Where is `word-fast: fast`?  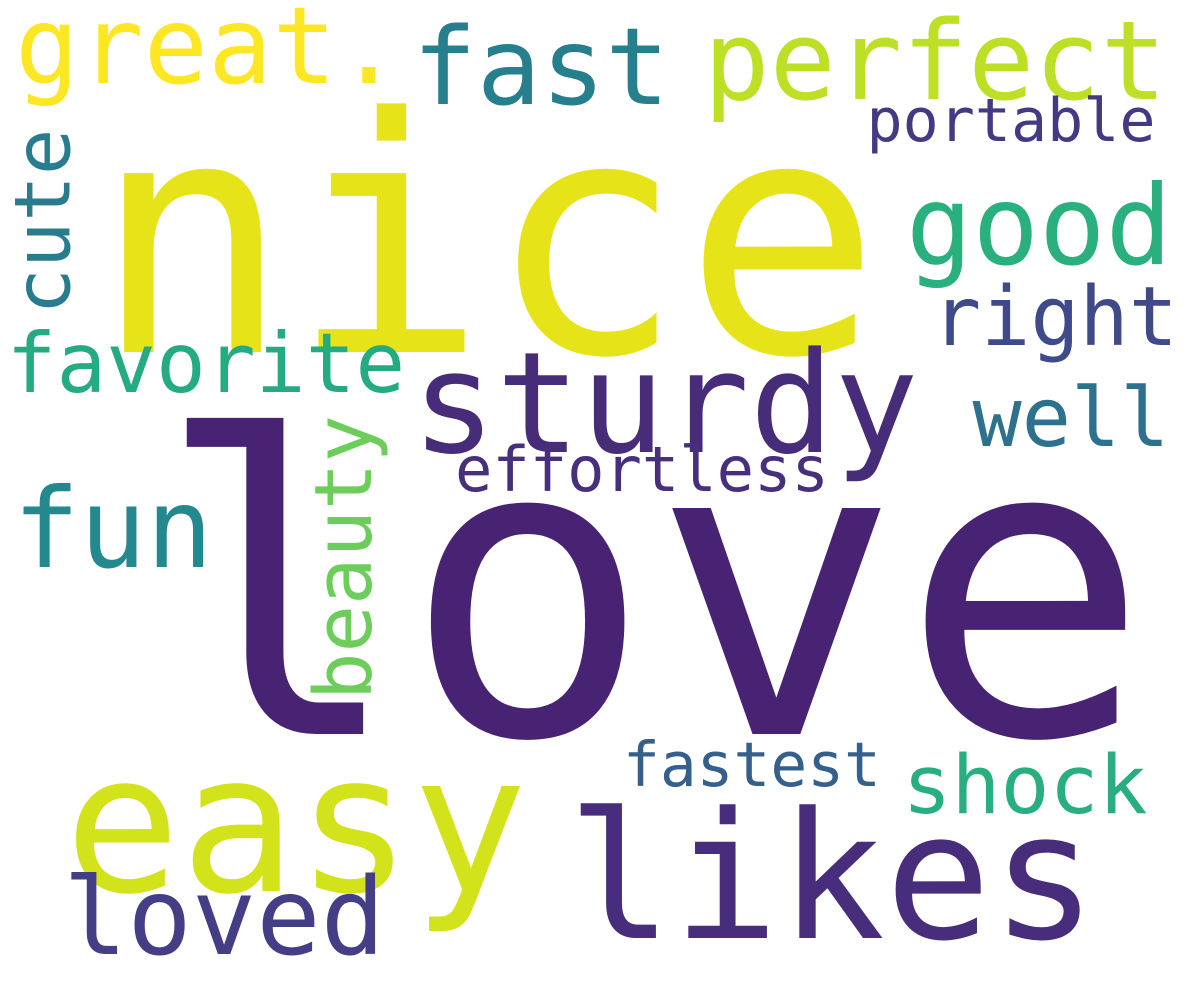 word-fast: fast is located at coordinates (541, 67).